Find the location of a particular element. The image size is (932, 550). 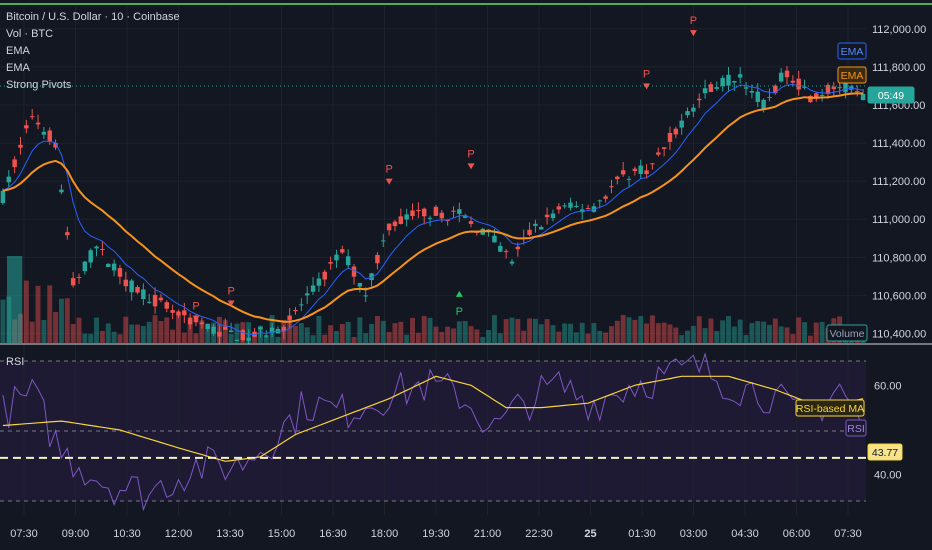

time-tick-label: 01:30 is located at coordinates (642, 534).